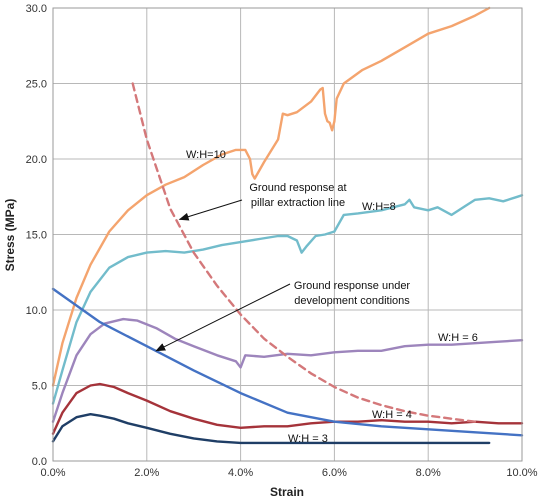 The image size is (540, 500). Describe the element at coordinates (428, 473) in the screenshot. I see `x-tick-label: 8.0%` at that location.